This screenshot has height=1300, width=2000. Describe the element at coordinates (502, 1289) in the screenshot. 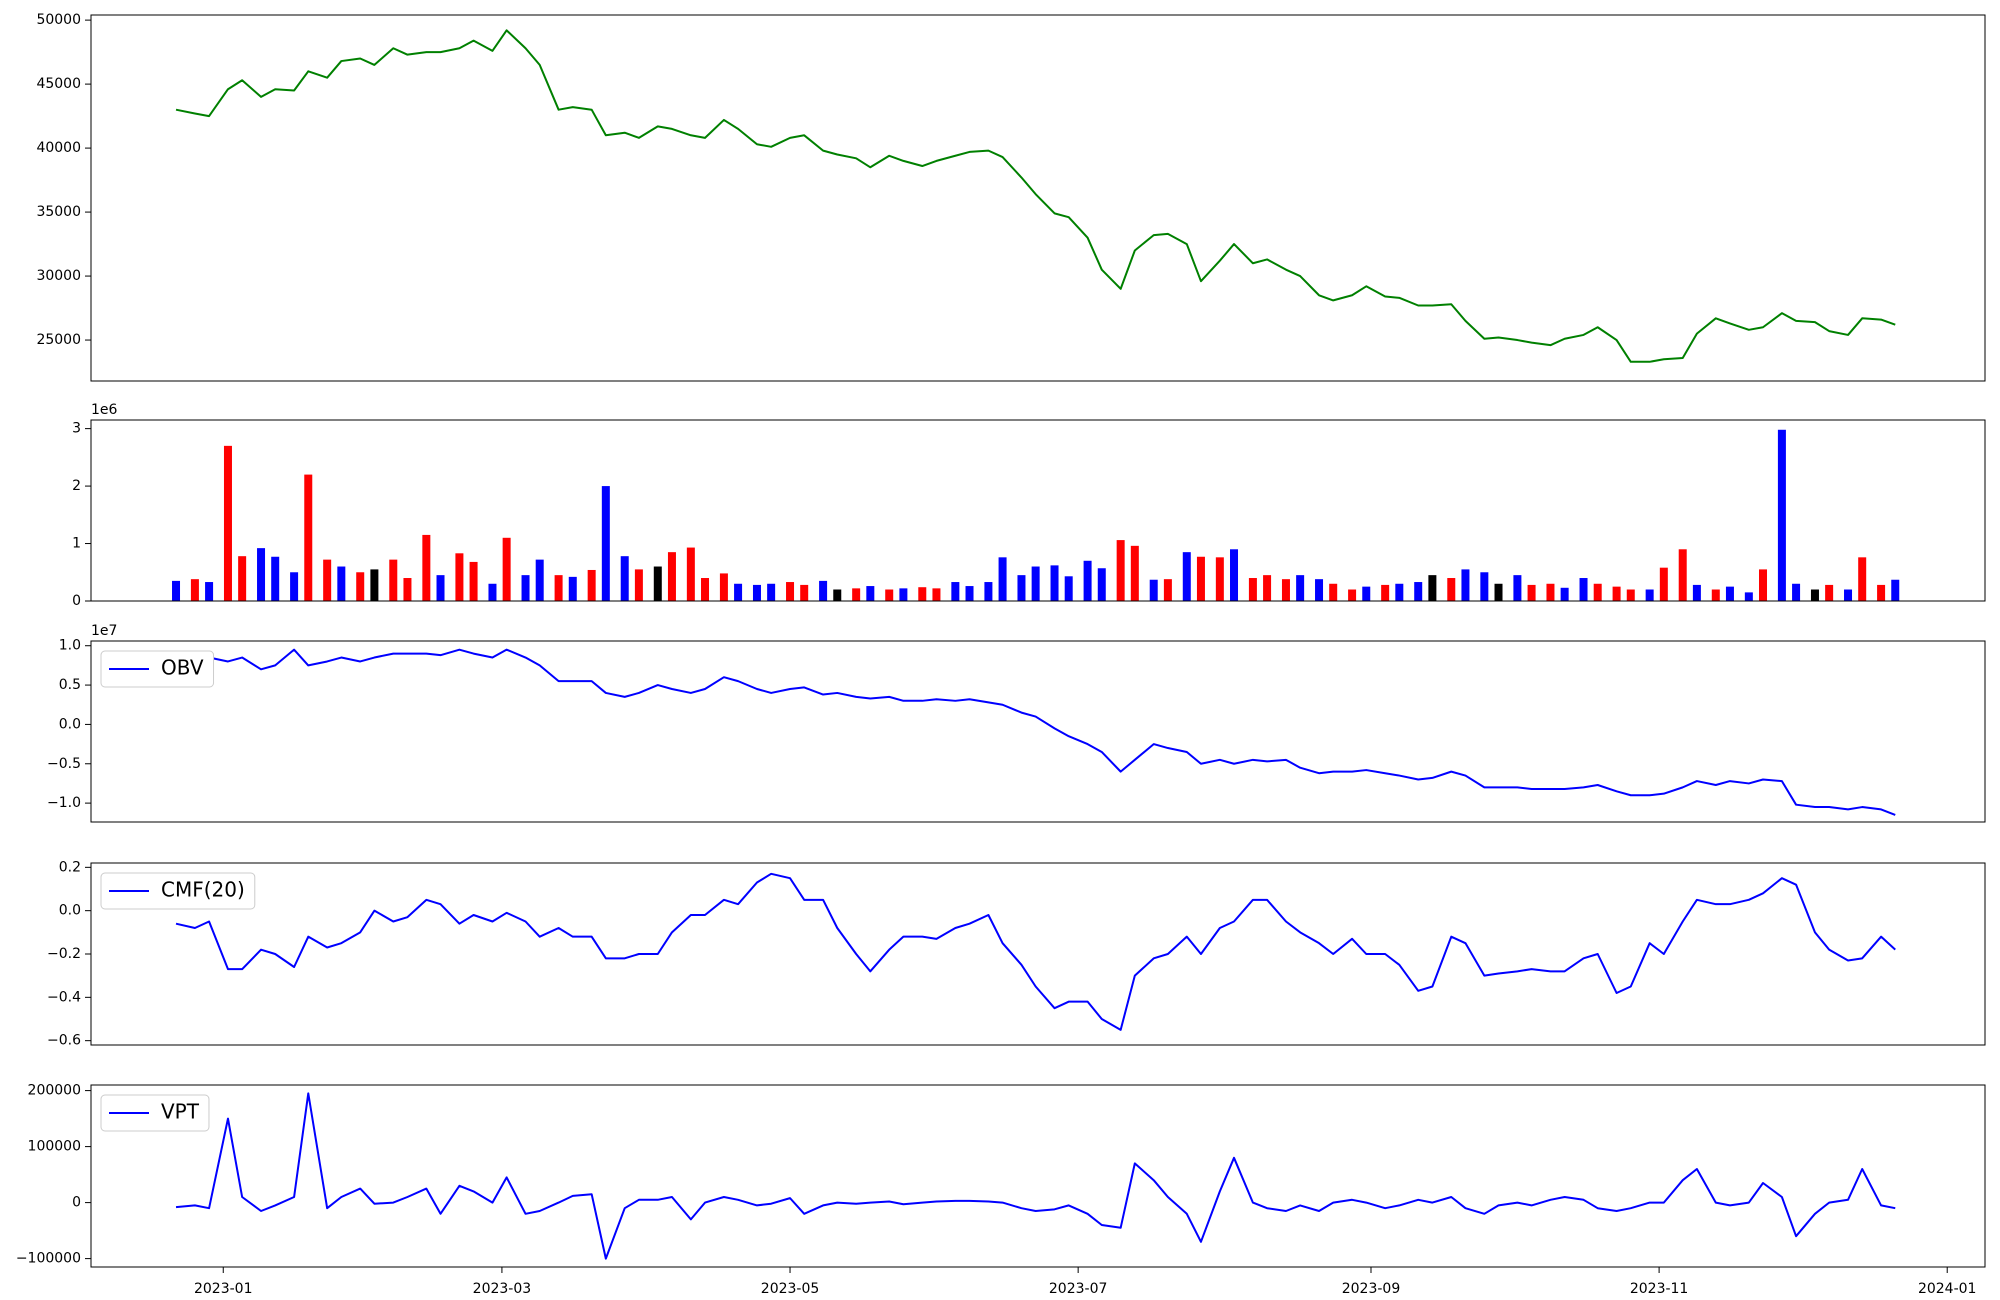

I see `x-tick-label: 2023-03` at that location.